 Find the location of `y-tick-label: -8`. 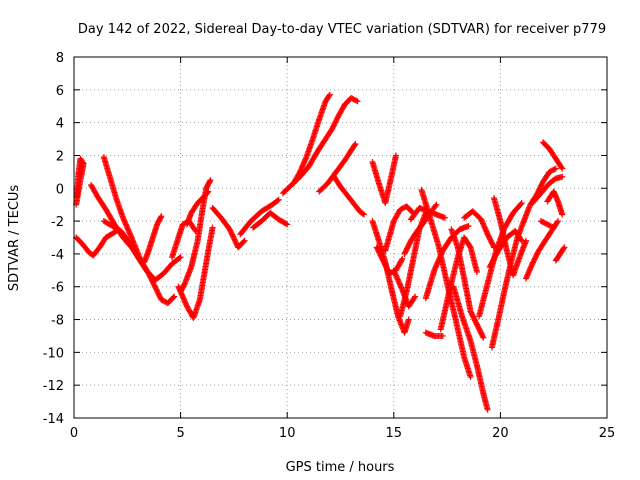

y-tick-label: -8 is located at coordinates (57, 321).